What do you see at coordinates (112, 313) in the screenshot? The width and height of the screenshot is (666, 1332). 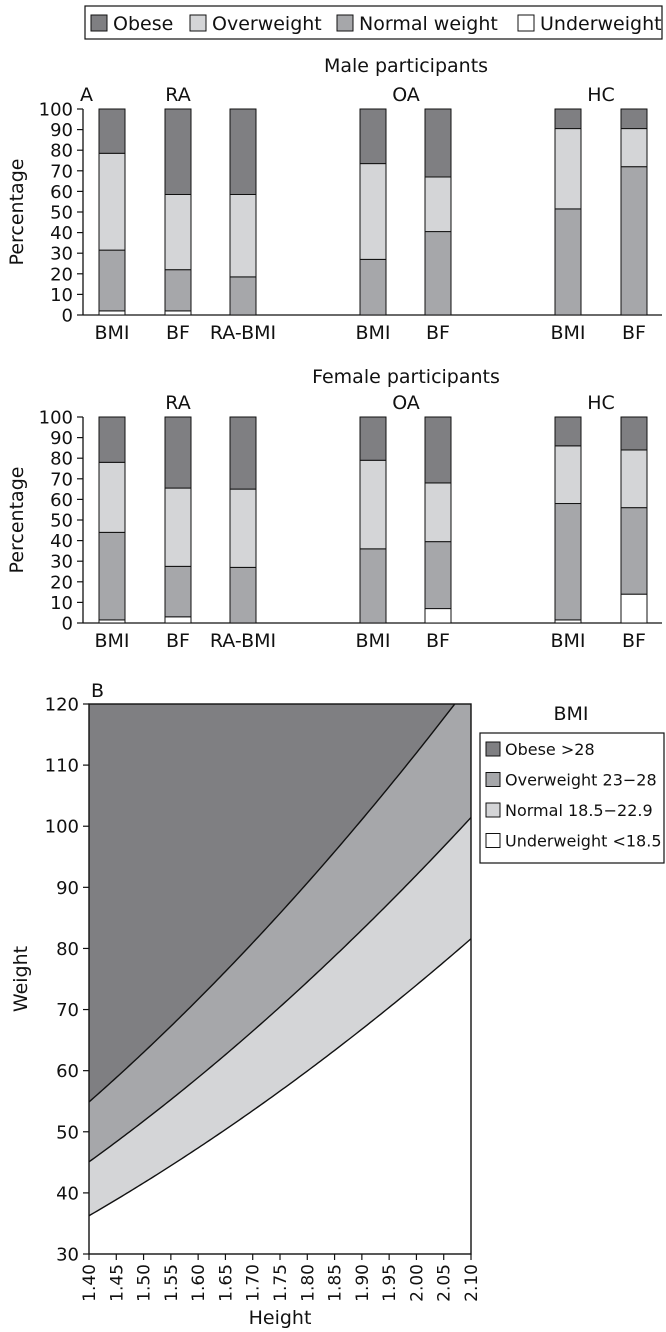 I see `bar-segment-ra-bmi-underweight` at bounding box center [112, 313].